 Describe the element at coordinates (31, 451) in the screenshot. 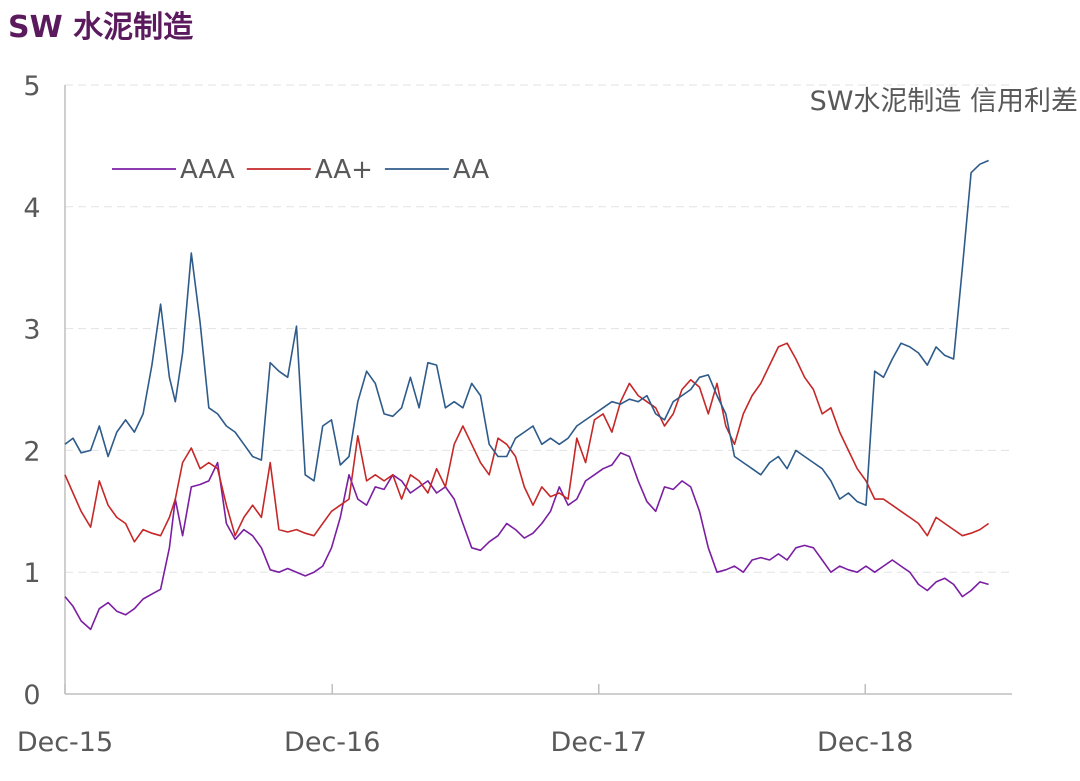

I see `y-tick-label: 2` at that location.